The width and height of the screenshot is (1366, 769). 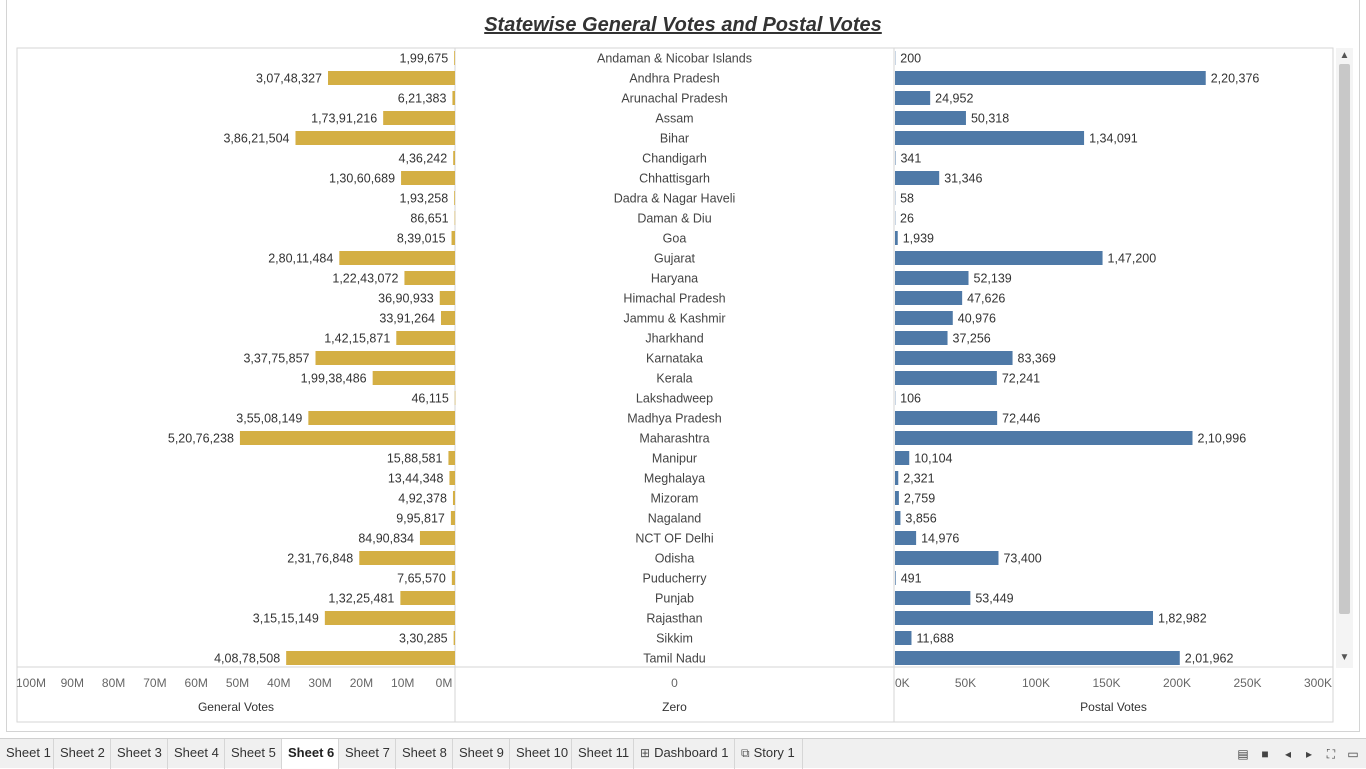 What do you see at coordinates (977, 319) in the screenshot?
I see `postal-votes-label: 40,976` at bounding box center [977, 319].